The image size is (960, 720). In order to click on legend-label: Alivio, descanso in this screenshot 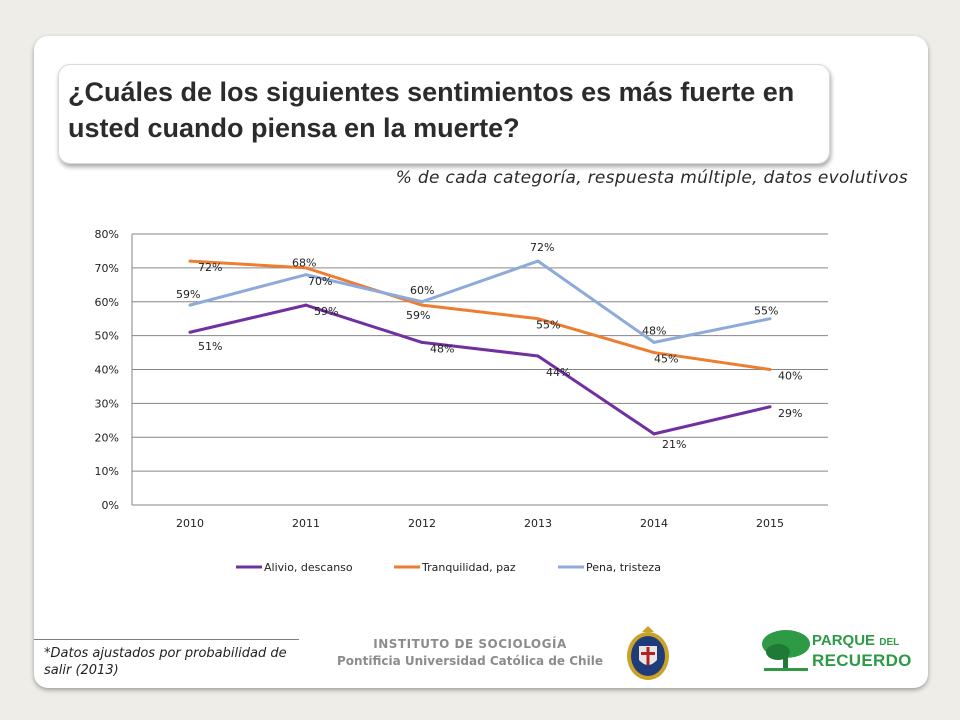, I will do `click(308, 567)`.